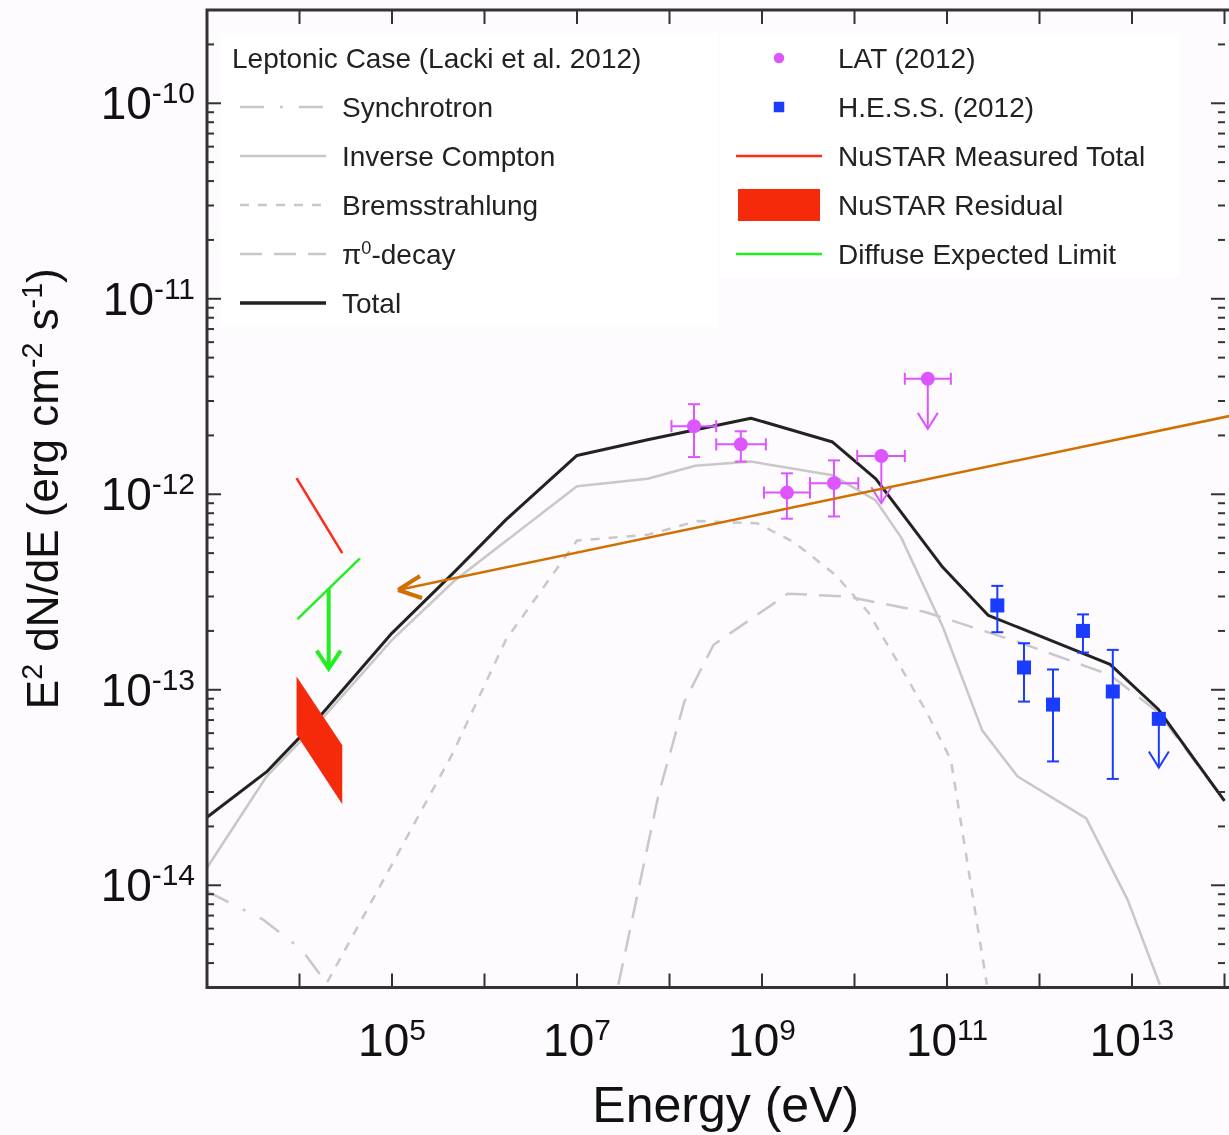  I want to click on y-tick-label: 10$^{-11}$, so click(148, 298).